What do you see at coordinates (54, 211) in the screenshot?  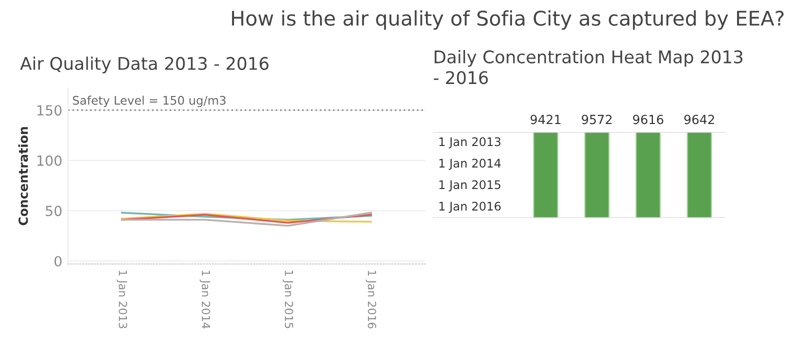 I see `y-tick-label: 50` at bounding box center [54, 211].